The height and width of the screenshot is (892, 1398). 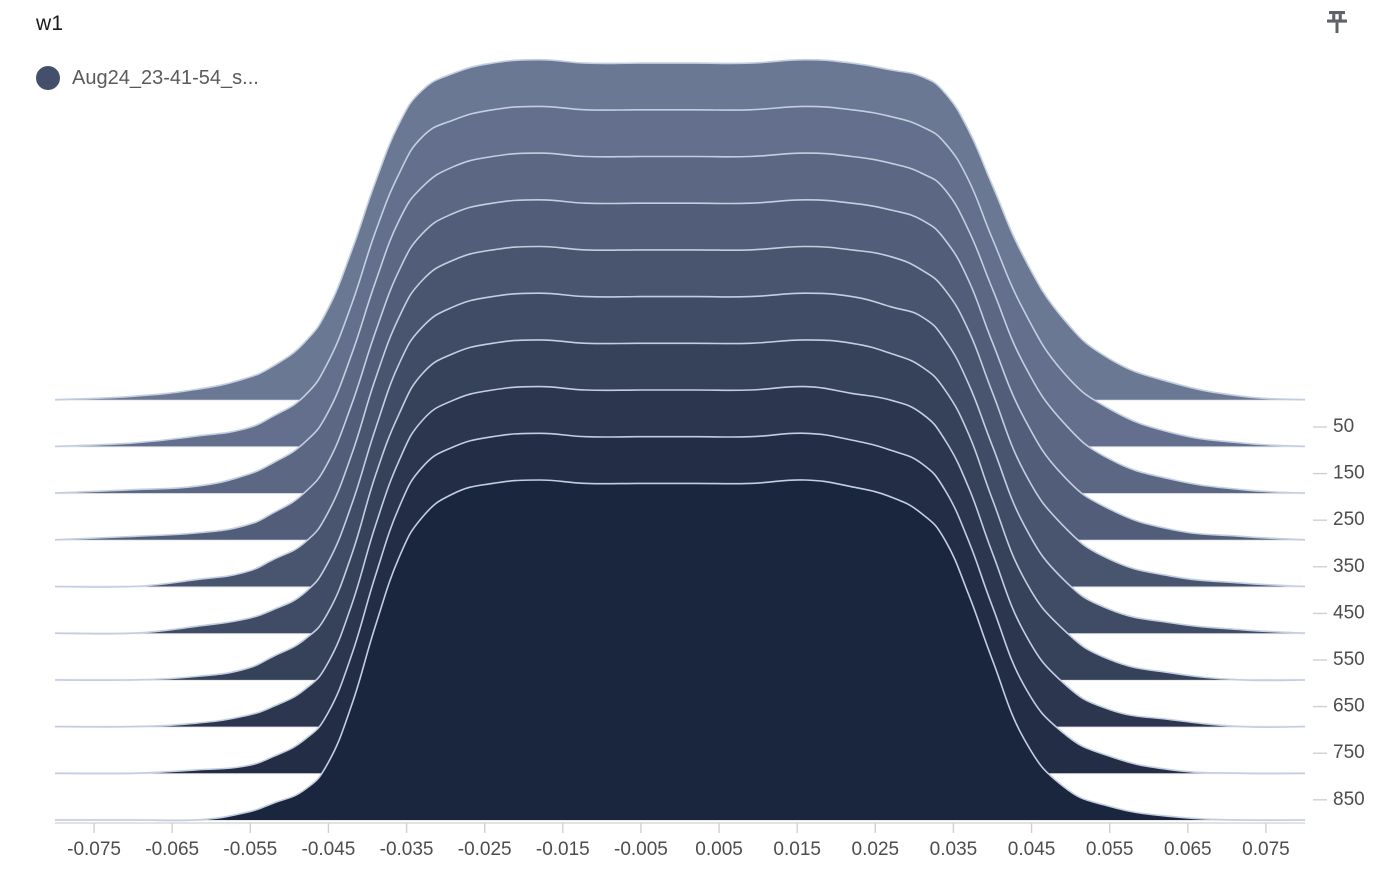 I want to click on y-axis-tick-label: 650, so click(x=1349, y=706).